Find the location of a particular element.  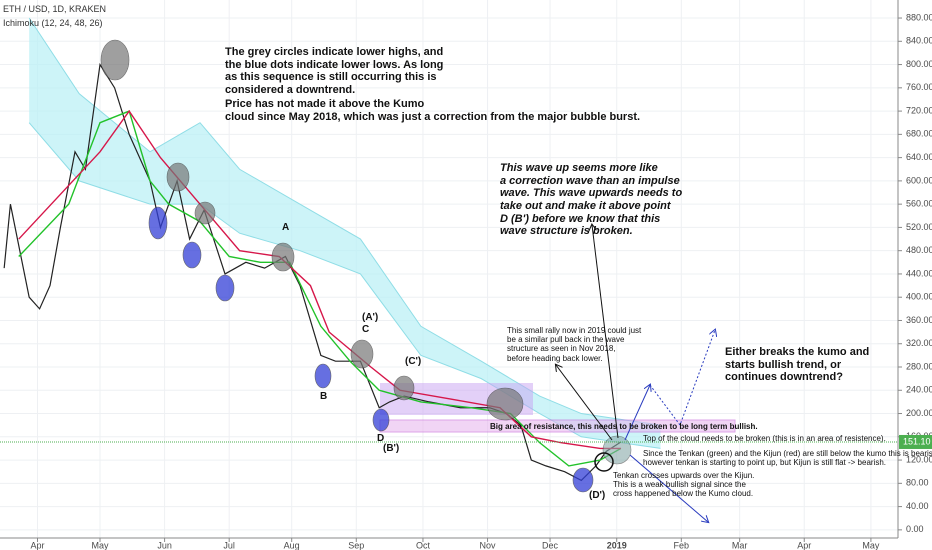

y-tick-label: 640.00 is located at coordinates (919, 157).